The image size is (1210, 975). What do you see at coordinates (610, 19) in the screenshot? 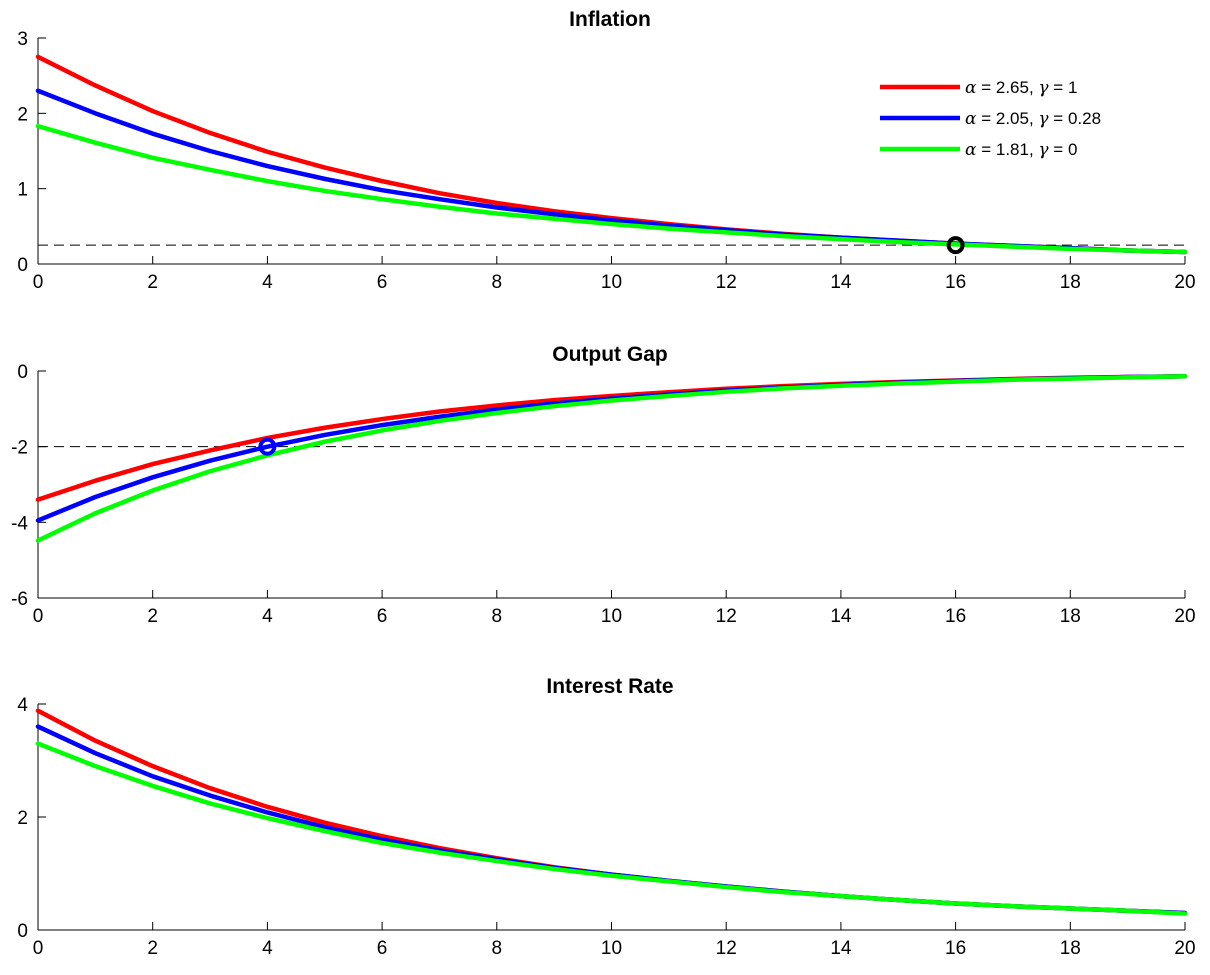
I see `inflation-title: Inflation` at bounding box center [610, 19].